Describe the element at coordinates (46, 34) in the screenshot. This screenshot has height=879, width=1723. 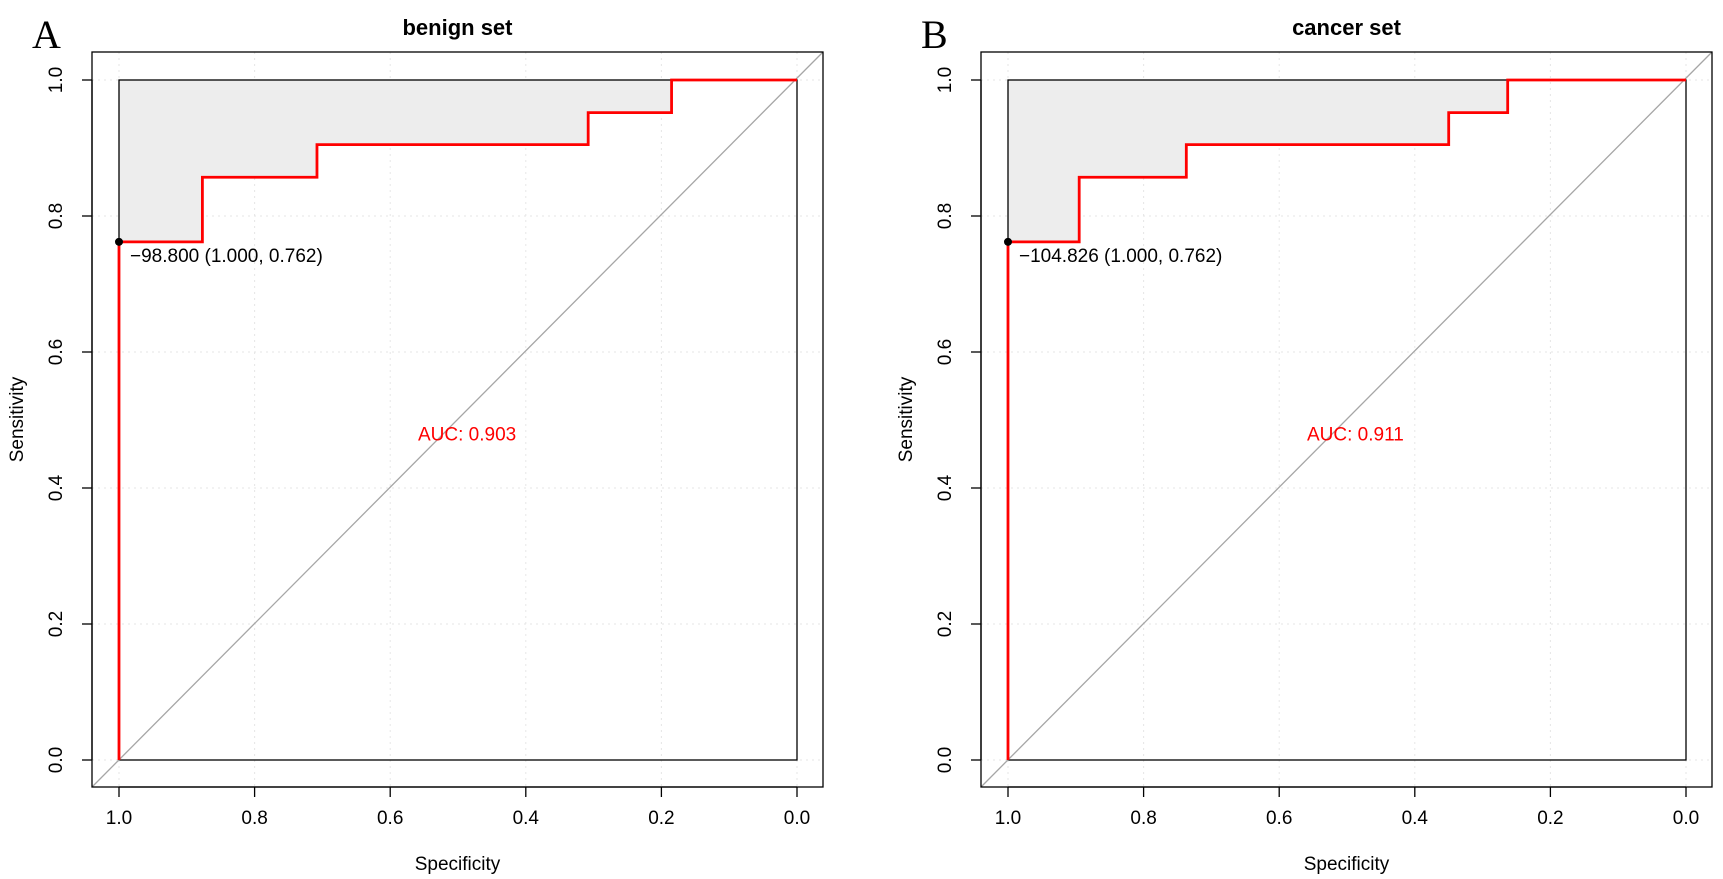
I see `panel-letter: A` at that location.